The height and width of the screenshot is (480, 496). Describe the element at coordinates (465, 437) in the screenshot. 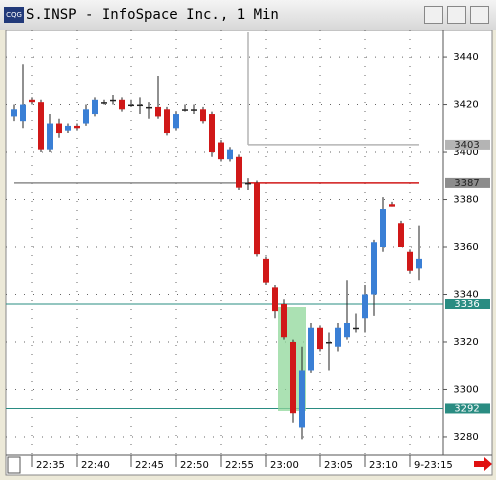

I see `y-tick-label: 3280` at that location.